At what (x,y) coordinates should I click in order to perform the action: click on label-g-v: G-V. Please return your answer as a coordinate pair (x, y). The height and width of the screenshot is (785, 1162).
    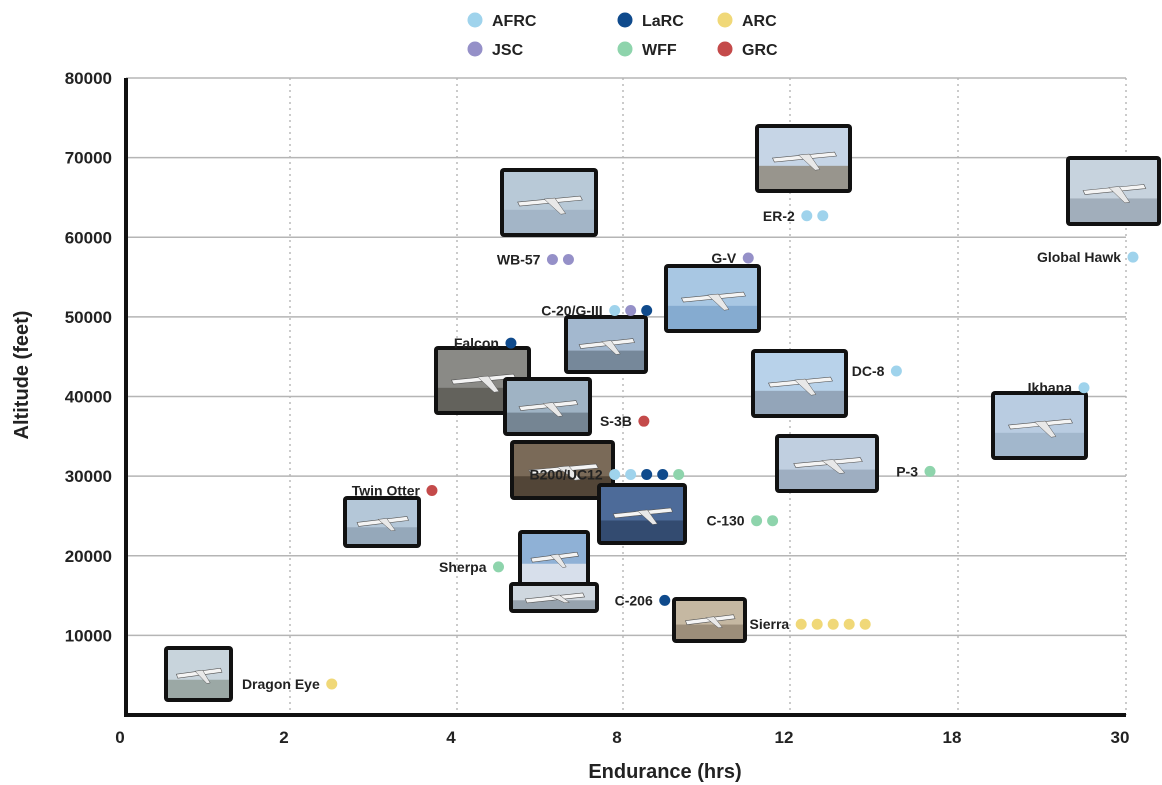
    Looking at the image, I should click on (724, 258).